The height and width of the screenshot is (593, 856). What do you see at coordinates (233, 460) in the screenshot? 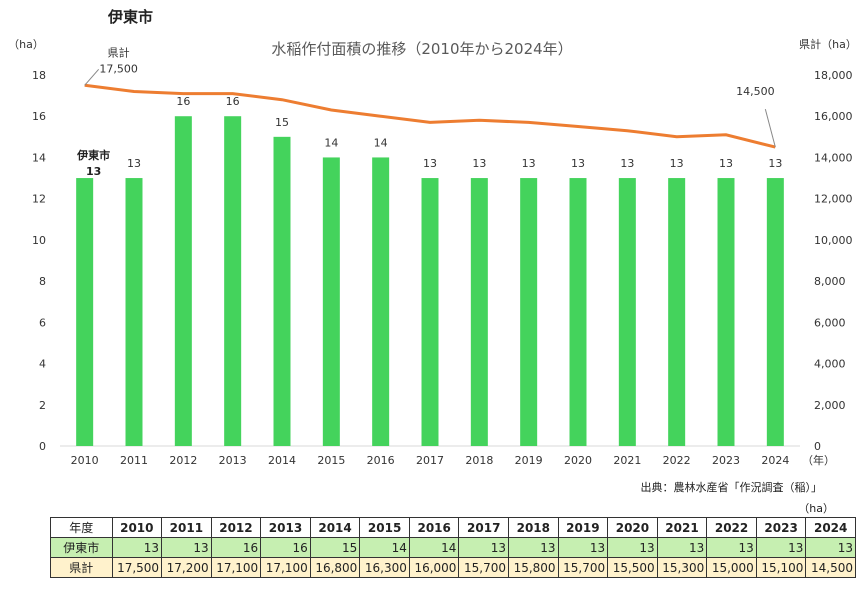
I see `x-tick-label: 2013` at bounding box center [233, 460].